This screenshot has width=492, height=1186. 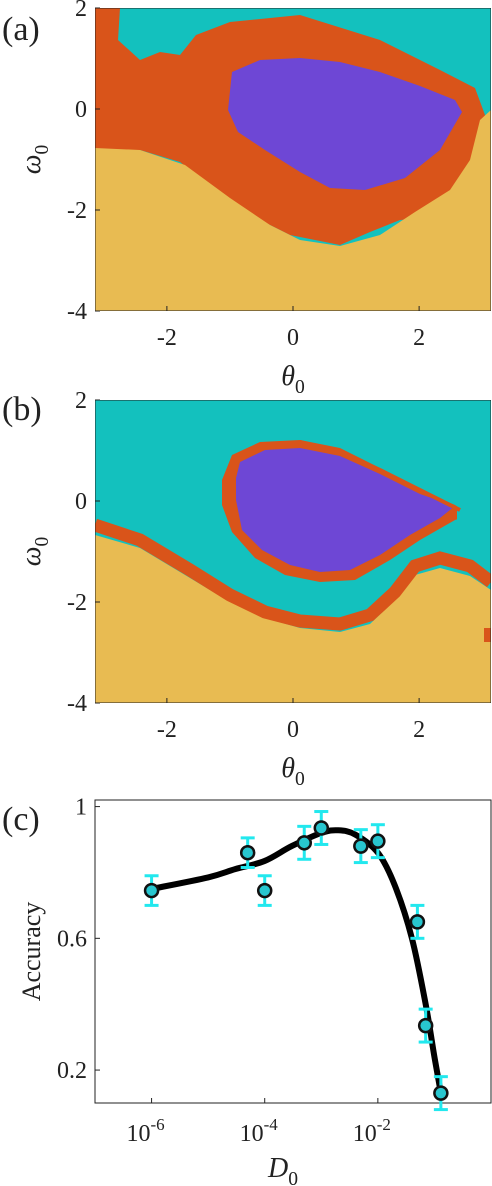 I want to click on y-axis-label-c: Accuracy, so click(x=31, y=952).